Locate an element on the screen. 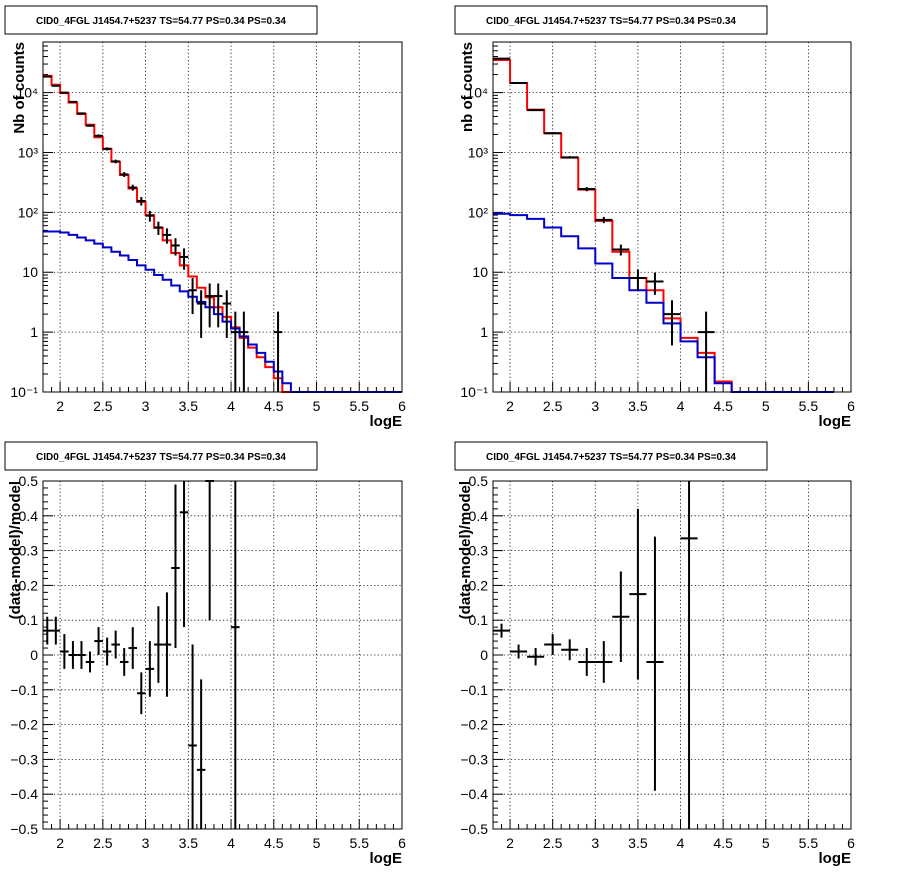 The height and width of the screenshot is (875, 898). y-axis-title: nb of counts is located at coordinates (467, 87).